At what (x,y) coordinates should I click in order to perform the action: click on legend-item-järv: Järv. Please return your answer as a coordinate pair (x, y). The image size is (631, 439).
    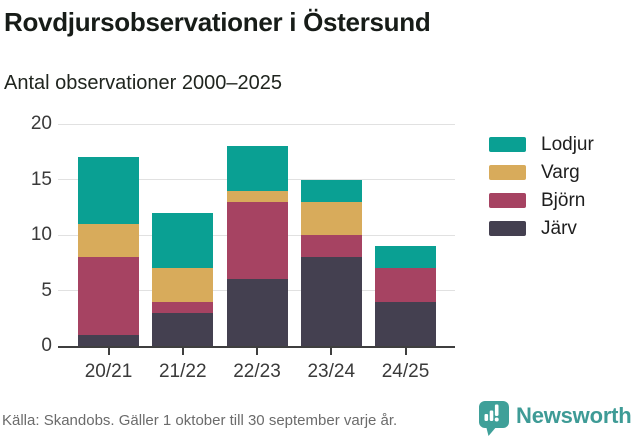
    Looking at the image, I should click on (541, 228).